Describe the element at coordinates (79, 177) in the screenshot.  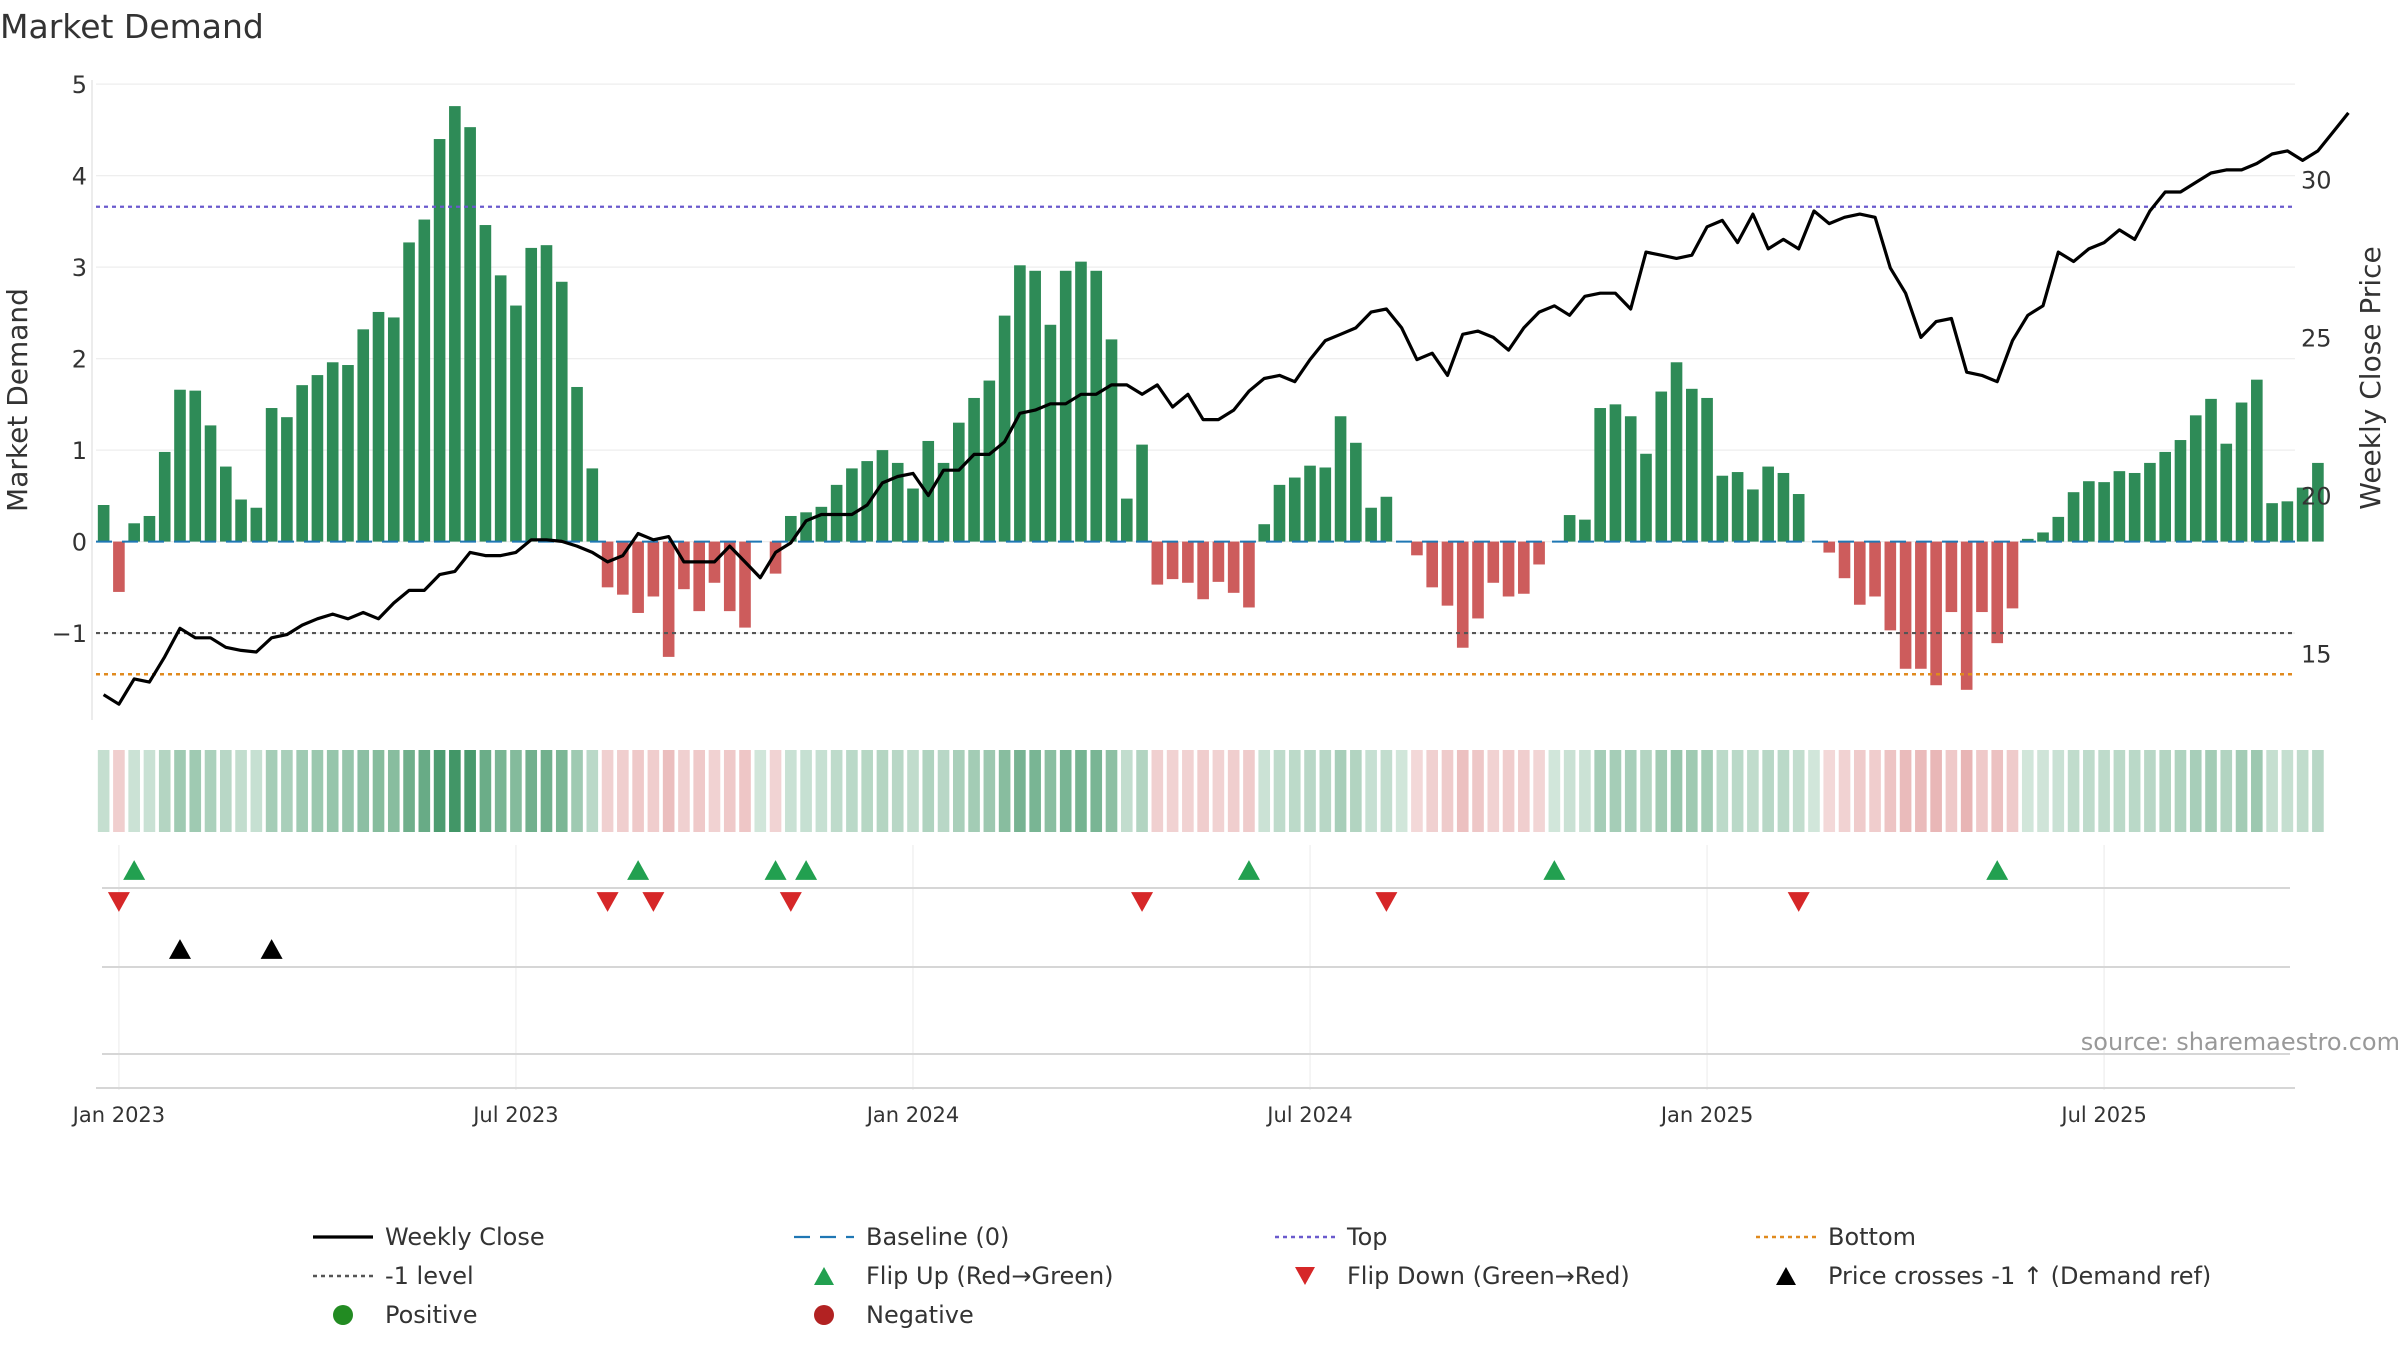
I see `left-tick-label: 4` at that location.